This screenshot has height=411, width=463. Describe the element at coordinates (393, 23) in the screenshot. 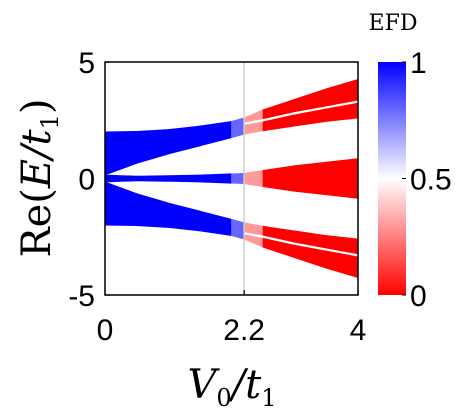

I see `colorbar-title: EFD` at that location.